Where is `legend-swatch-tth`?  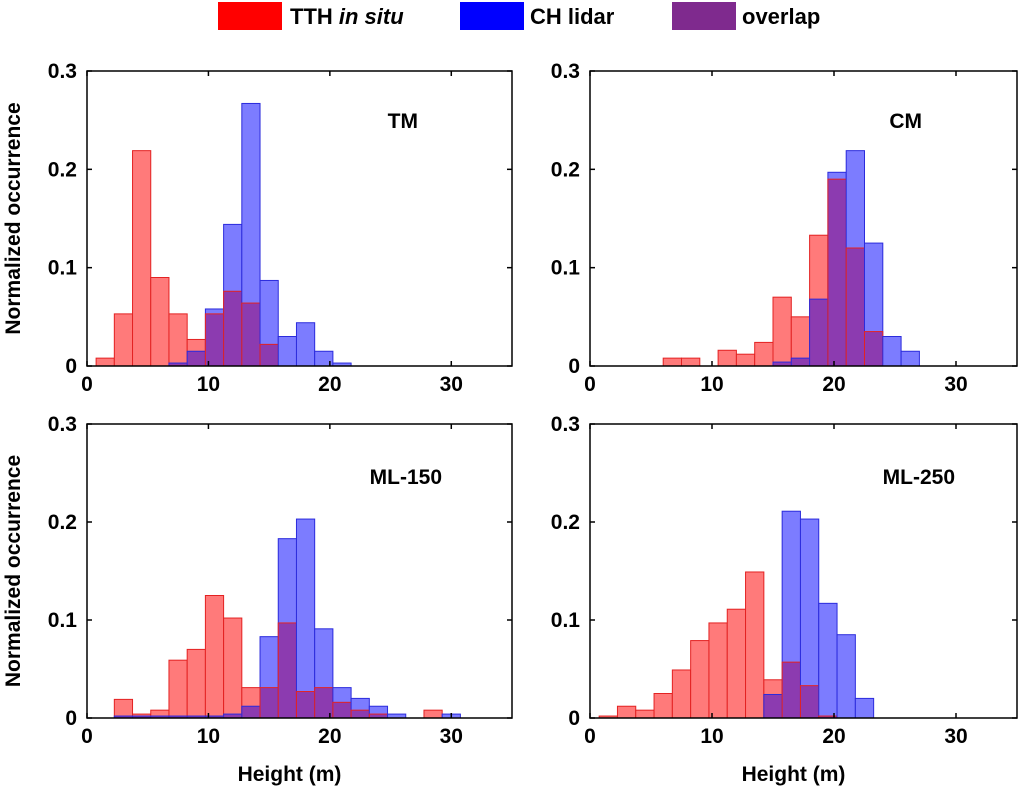 legend-swatch-tth is located at coordinates (250, 16).